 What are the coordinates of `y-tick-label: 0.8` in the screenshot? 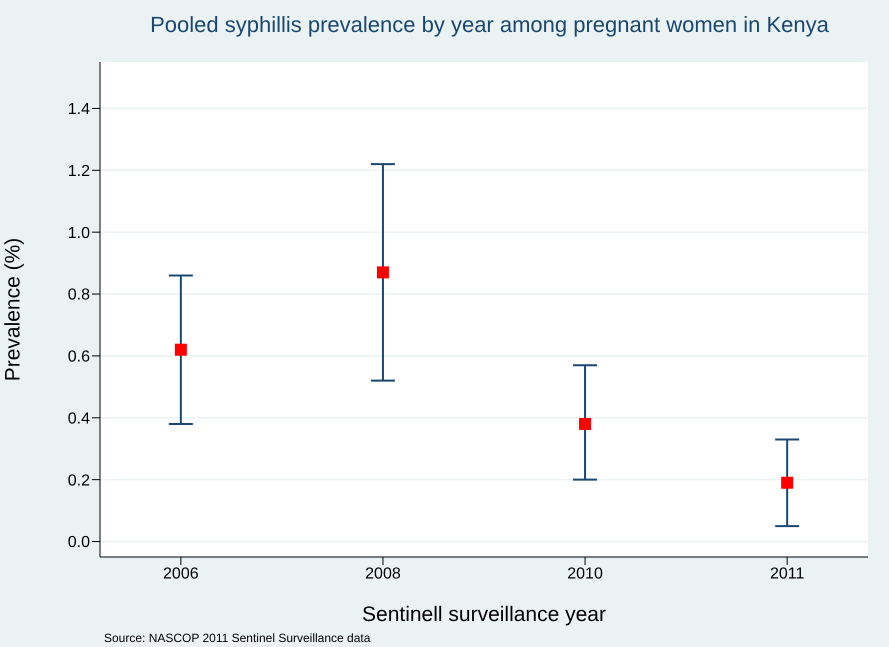 It's located at (79, 295).